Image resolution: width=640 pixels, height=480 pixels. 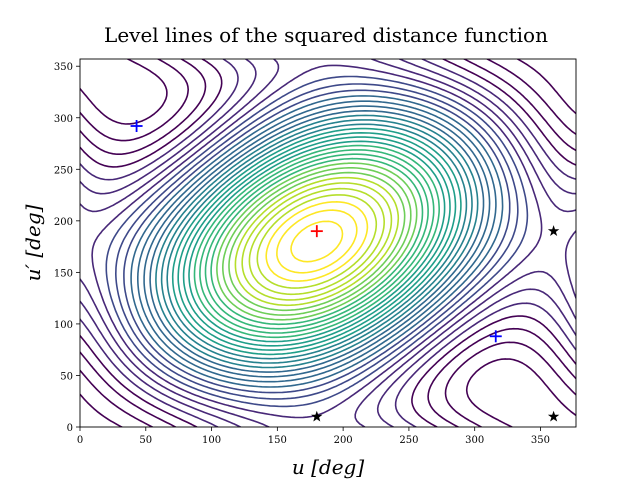 I want to click on x-tick-label: 50, so click(x=145, y=440).